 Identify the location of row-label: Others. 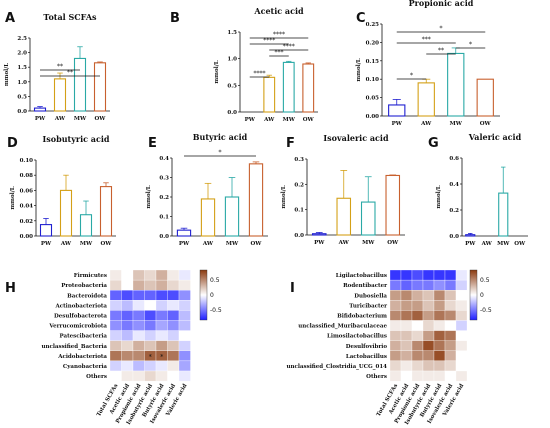
(376, 377).